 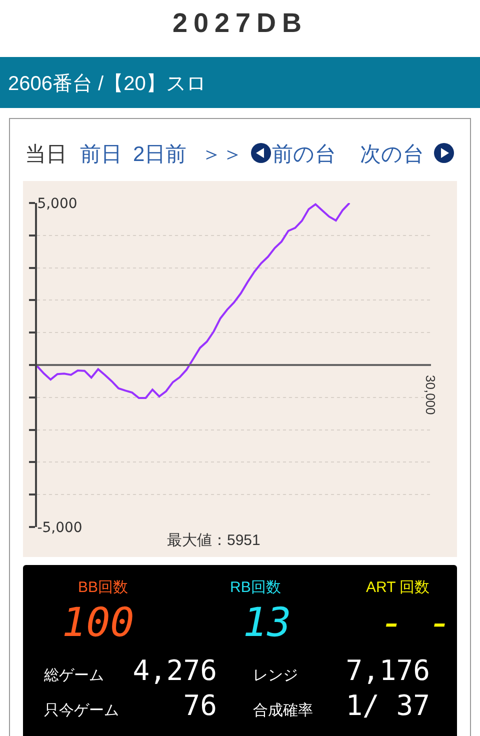 What do you see at coordinates (430, 395) in the screenshot?
I see `annotation: 30,000` at bounding box center [430, 395].